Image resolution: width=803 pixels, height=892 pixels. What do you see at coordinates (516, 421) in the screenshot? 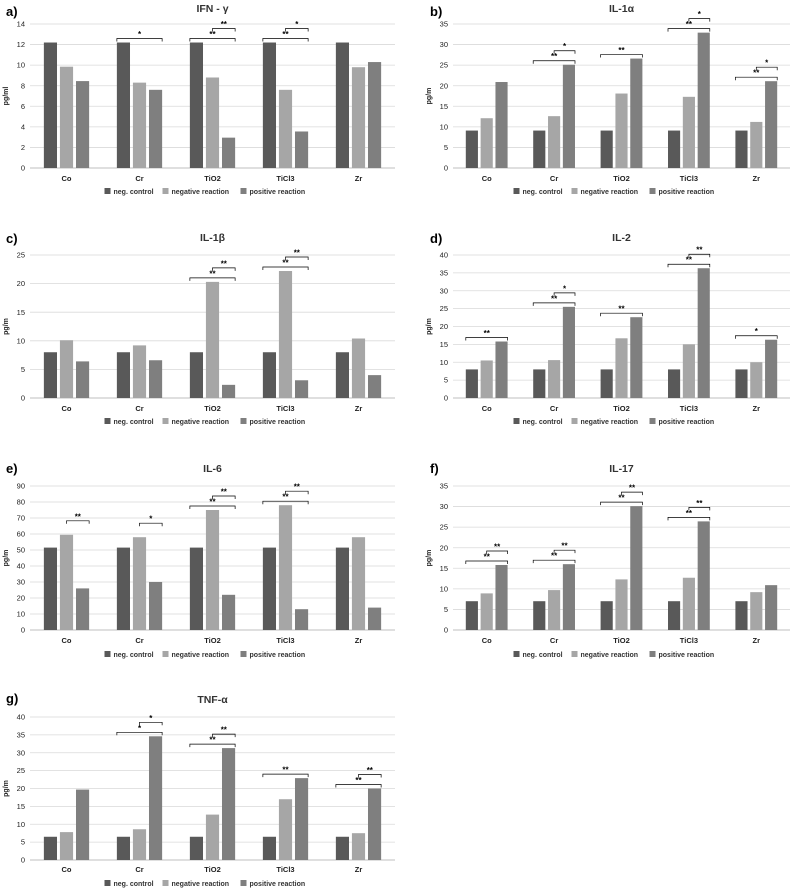
I see `legend-swatch-neg-control` at bounding box center [516, 421].